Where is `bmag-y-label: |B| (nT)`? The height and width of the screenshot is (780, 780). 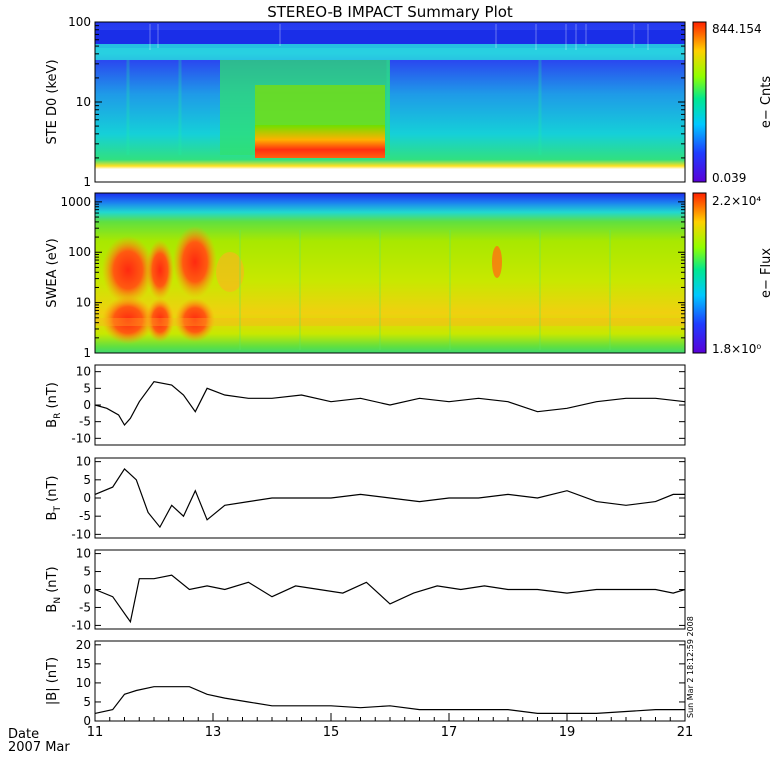
bmag-y-label: |B| (nT) is located at coordinates (52, 681).